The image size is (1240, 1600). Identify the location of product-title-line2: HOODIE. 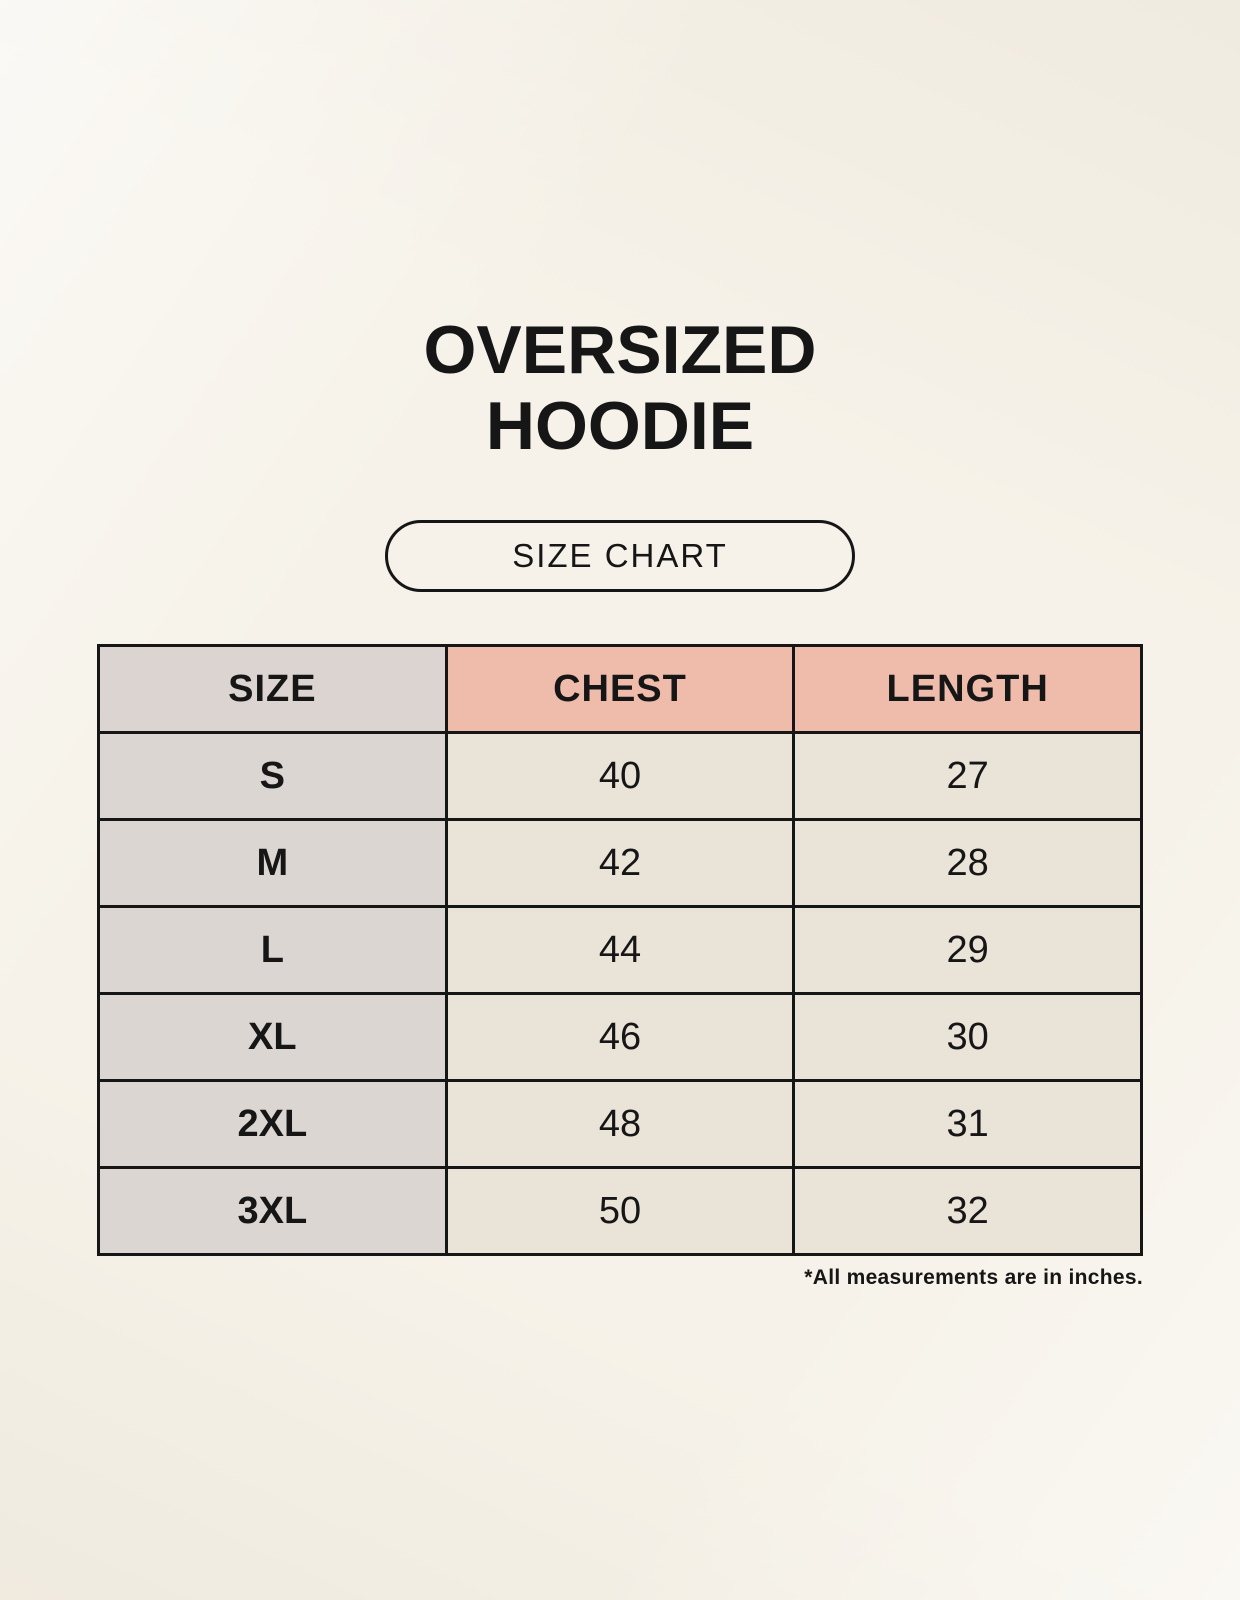
(620, 426).